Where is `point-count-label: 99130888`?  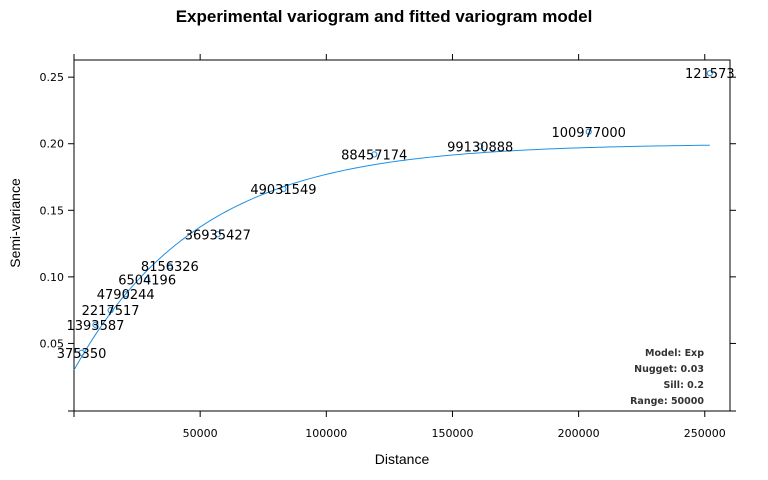 point-count-label: 99130888 is located at coordinates (480, 147).